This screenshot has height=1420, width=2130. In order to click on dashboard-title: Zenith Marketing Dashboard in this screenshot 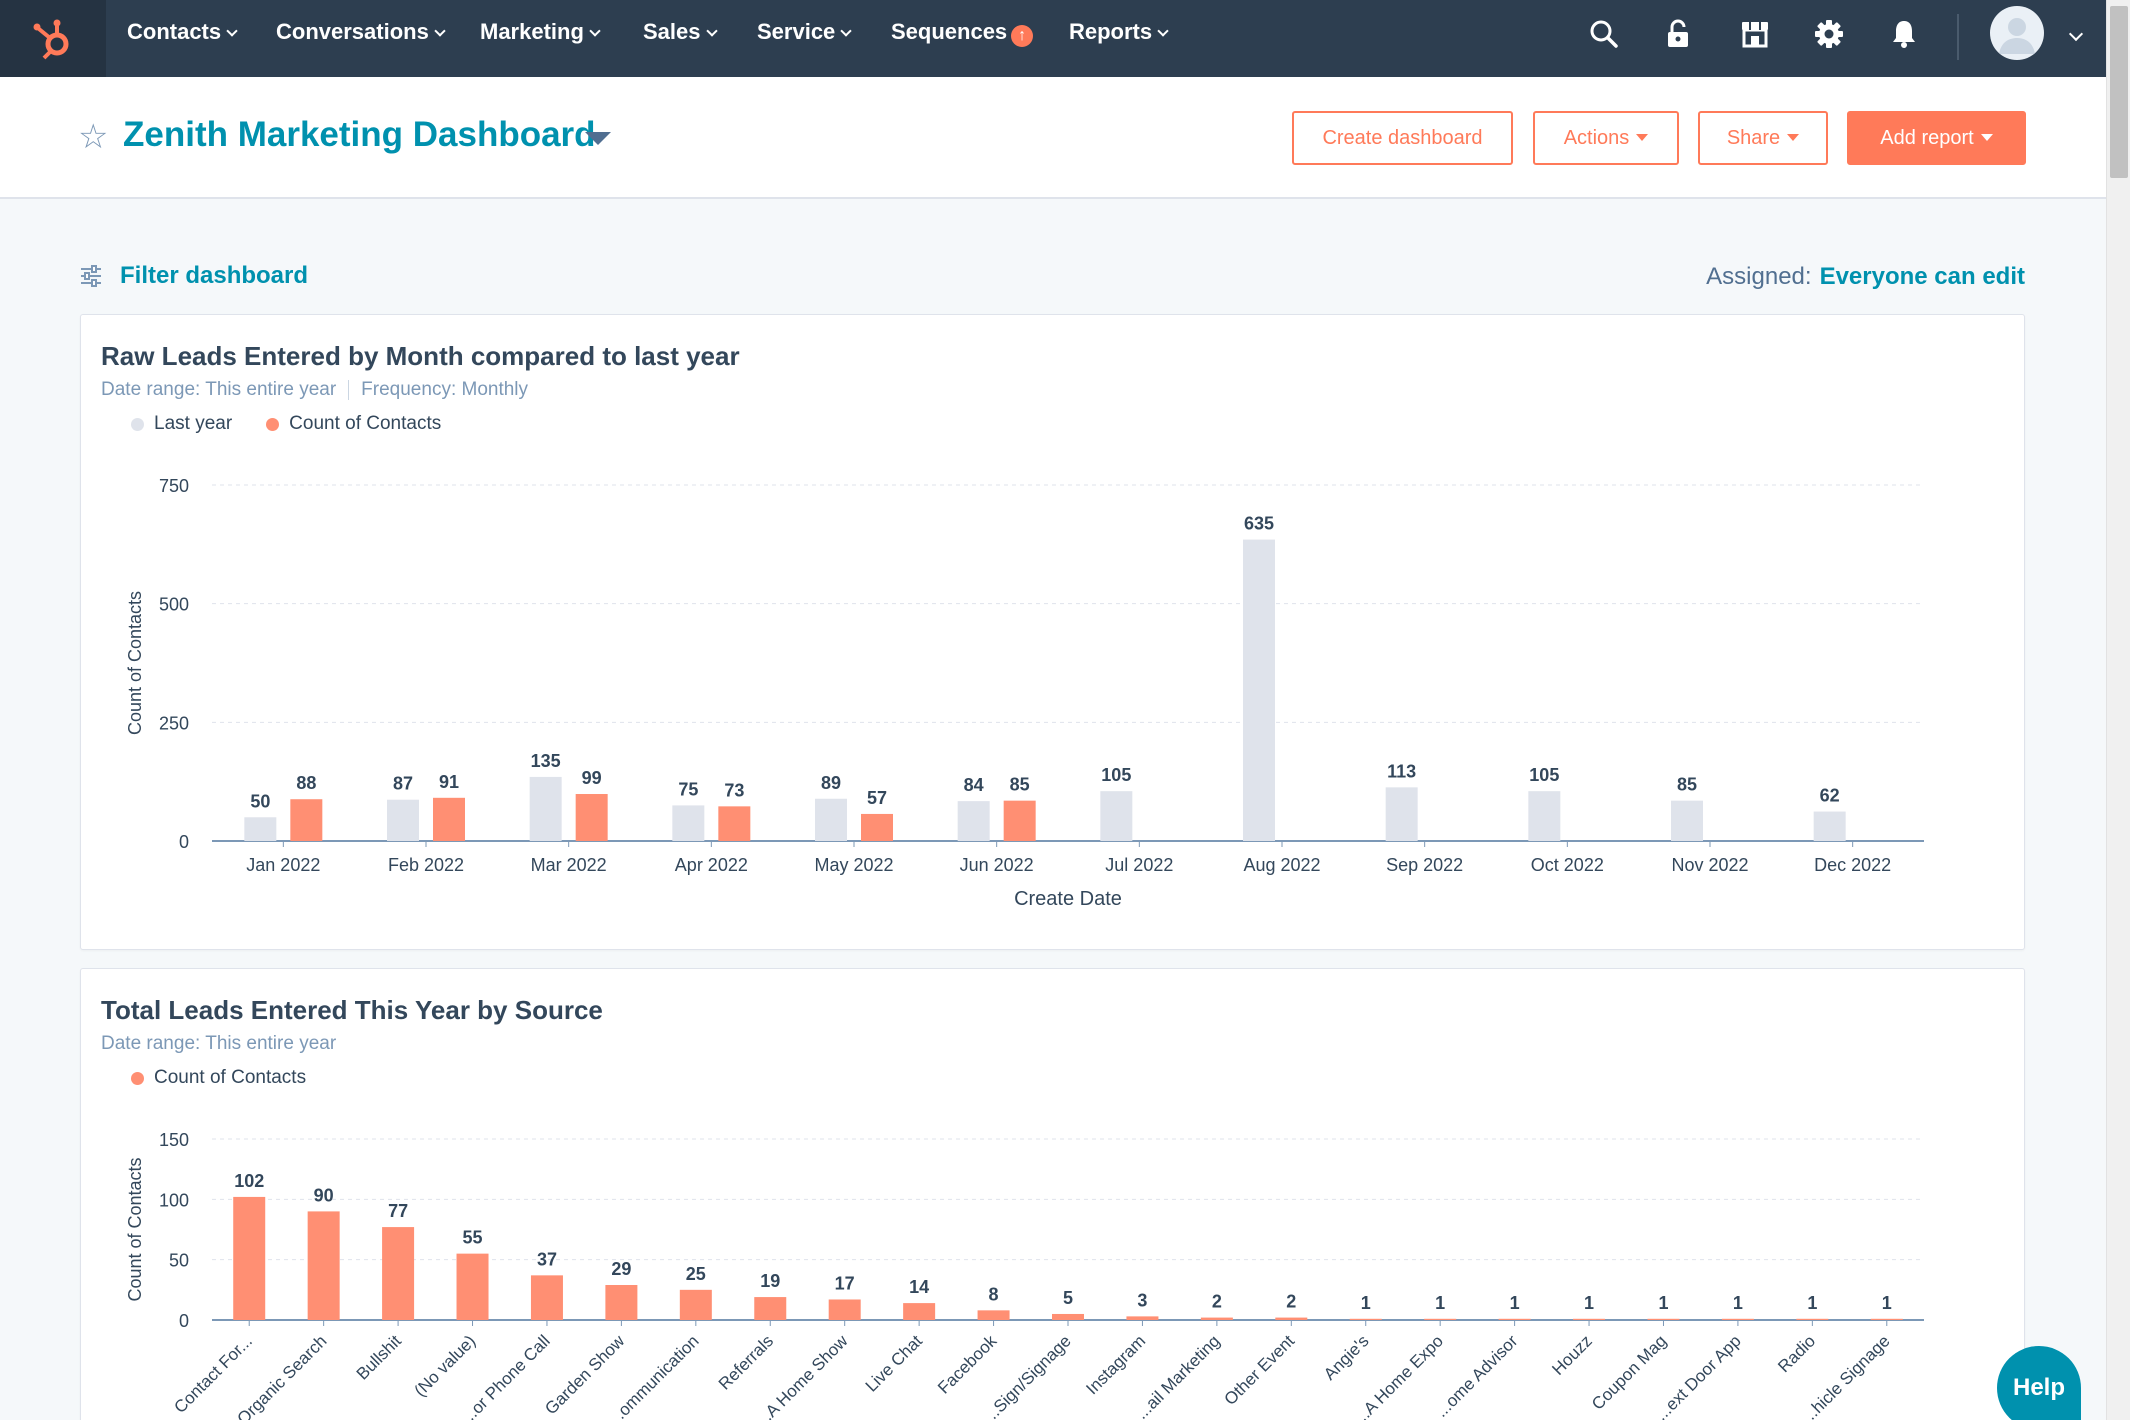, I will do `click(359, 134)`.